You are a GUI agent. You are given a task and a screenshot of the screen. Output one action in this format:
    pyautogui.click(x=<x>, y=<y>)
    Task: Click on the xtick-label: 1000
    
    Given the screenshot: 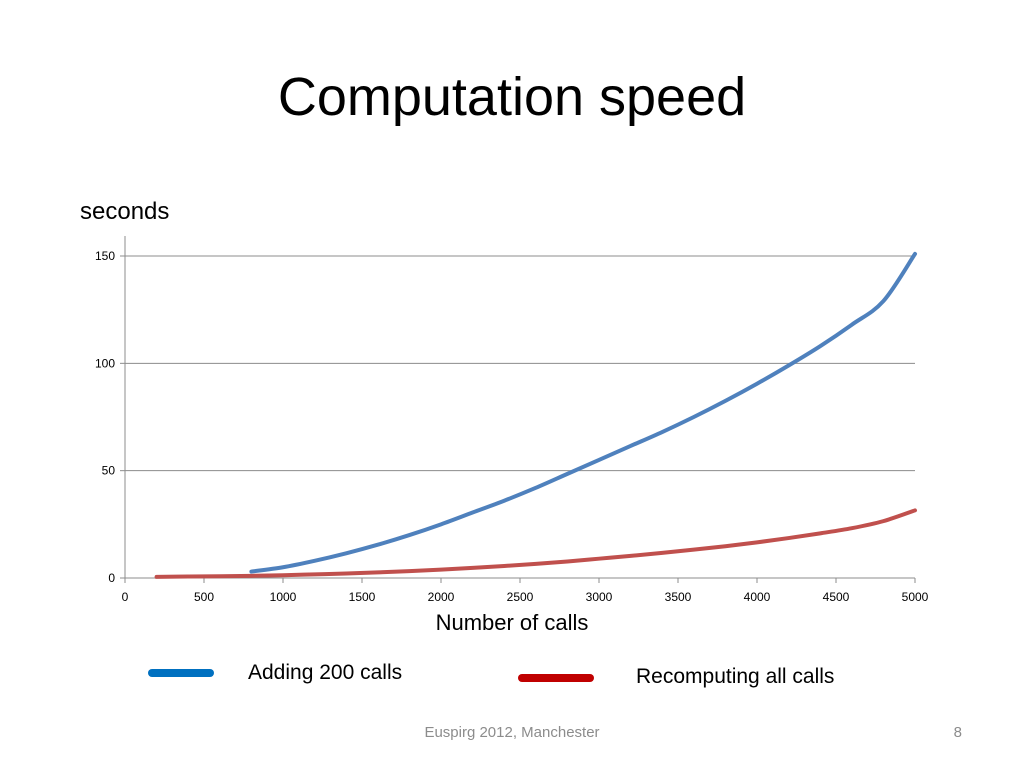 What is the action you would take?
    pyautogui.click(x=283, y=597)
    